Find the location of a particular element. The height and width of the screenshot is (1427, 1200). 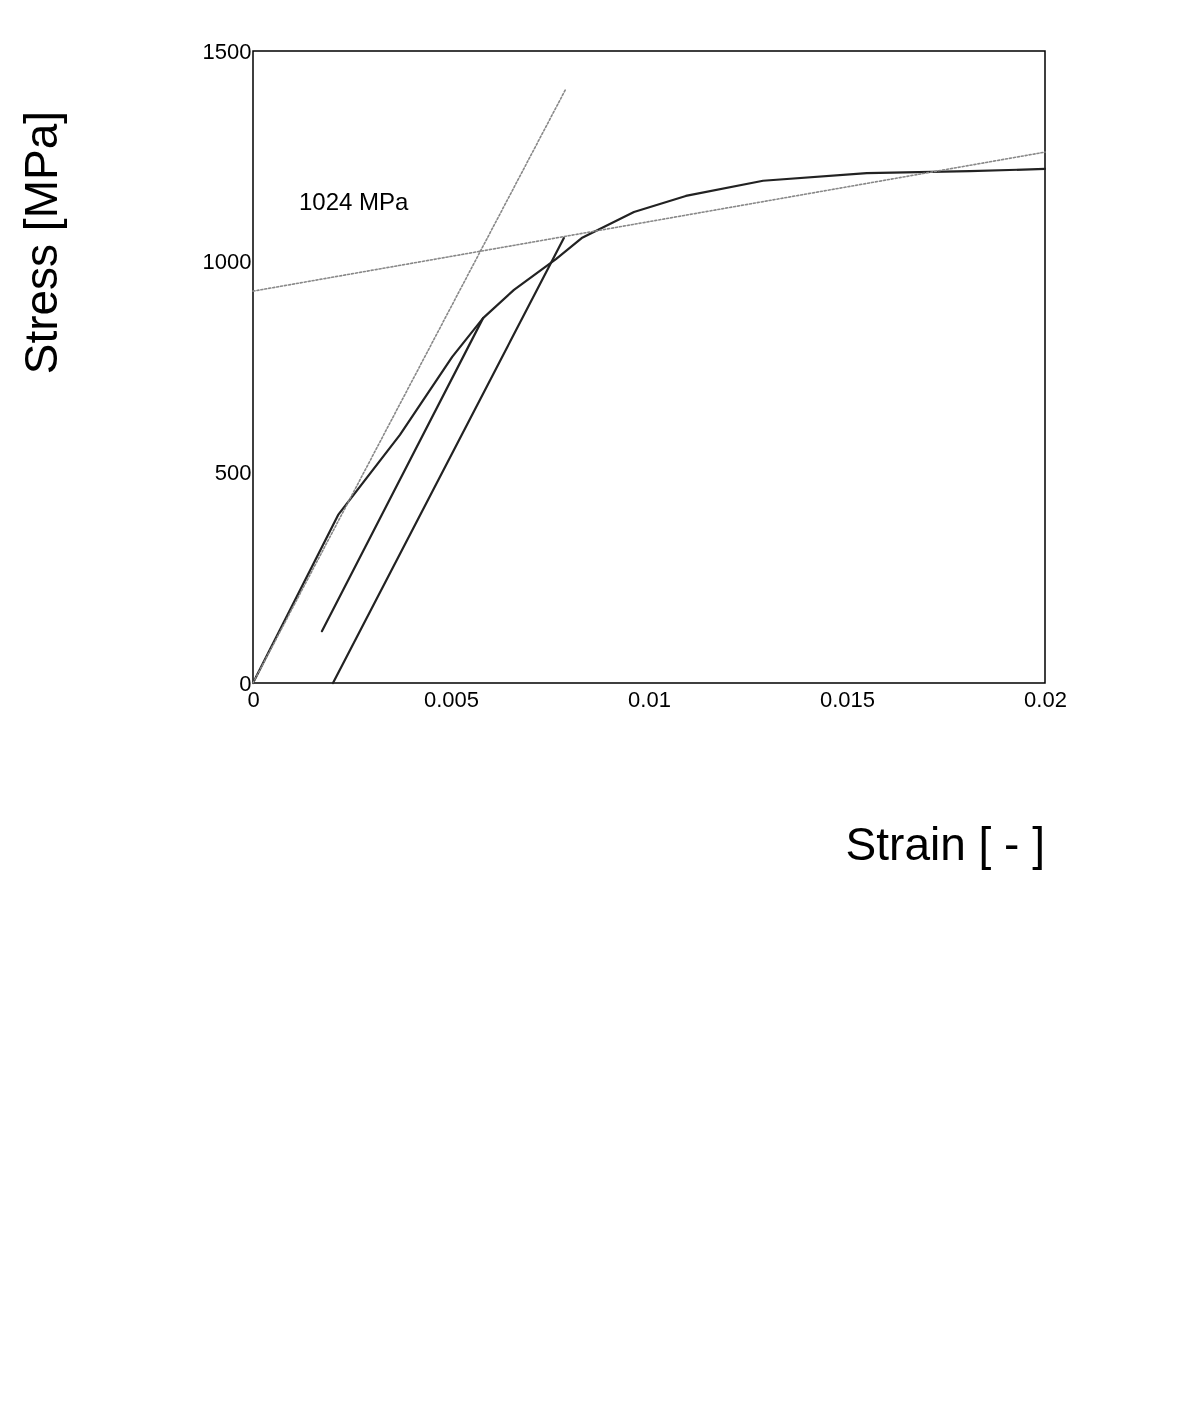

x-tick-label: 0.01 is located at coordinates (649, 699).